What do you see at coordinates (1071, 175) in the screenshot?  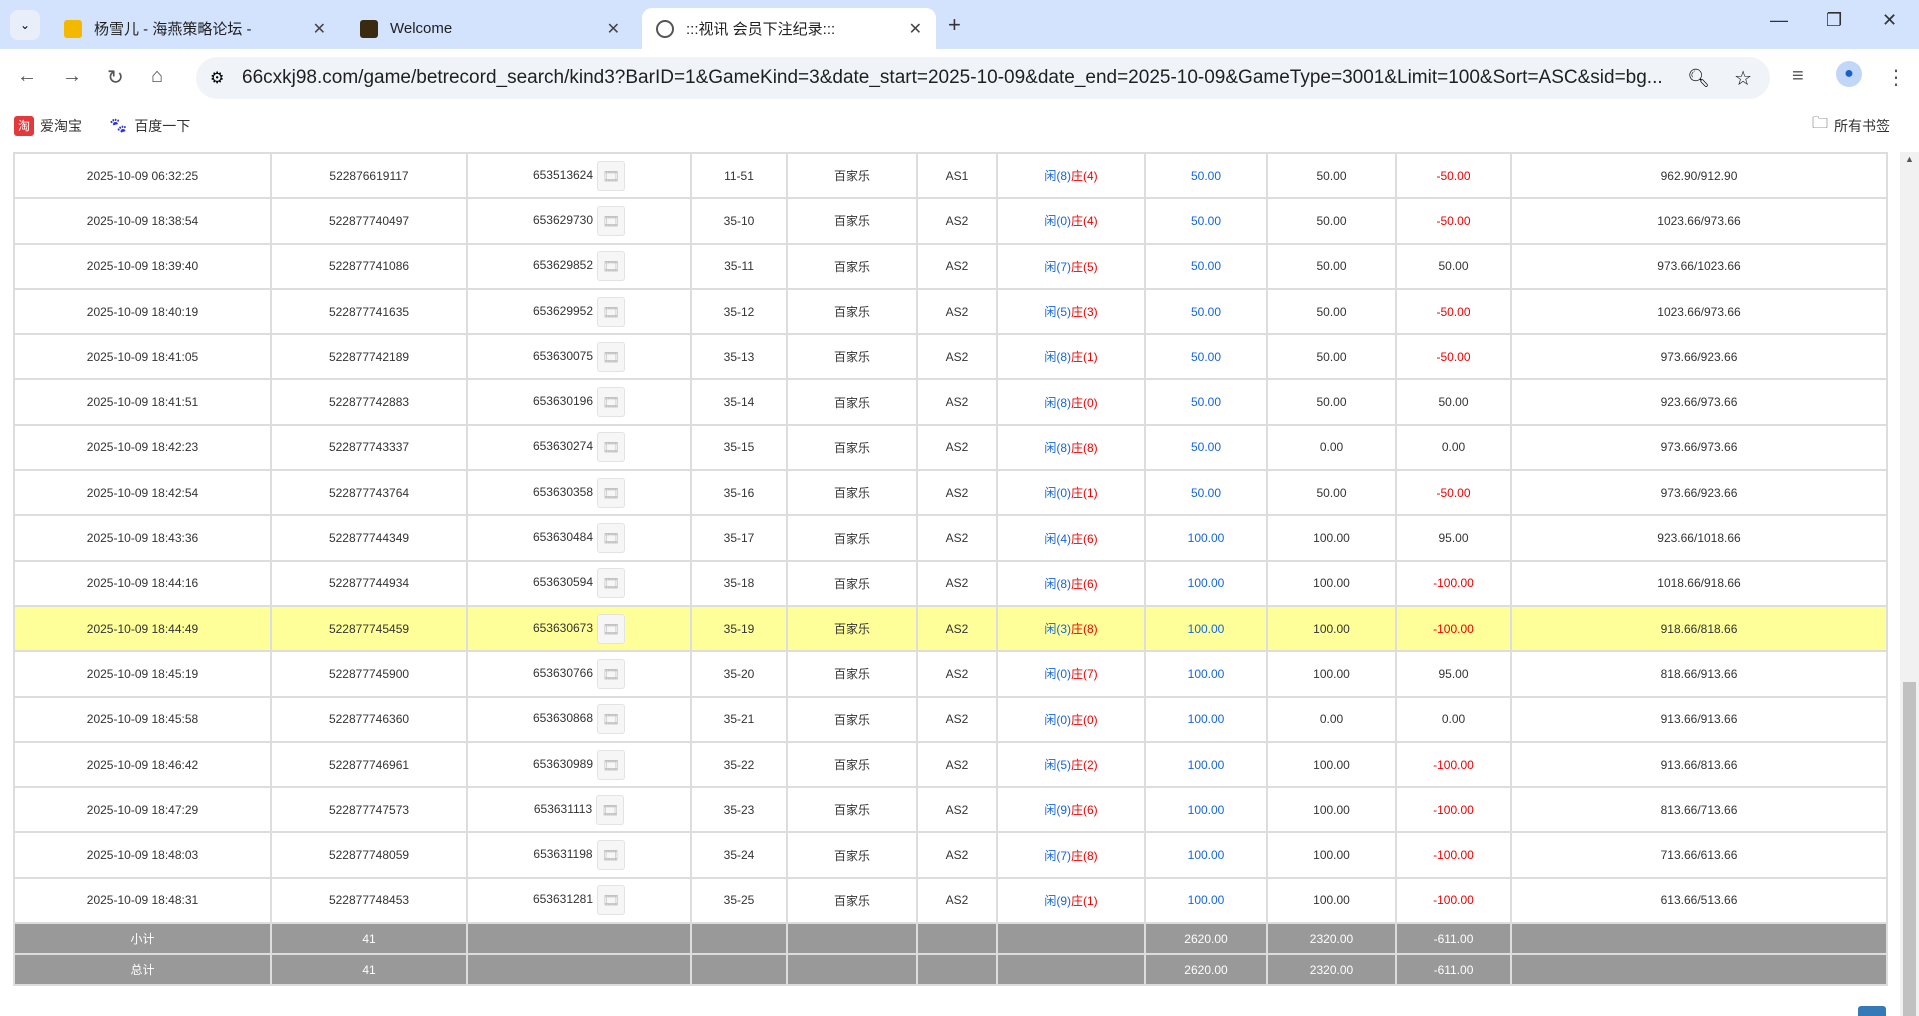 I see `result: 闲(8)庄(4)` at bounding box center [1071, 175].